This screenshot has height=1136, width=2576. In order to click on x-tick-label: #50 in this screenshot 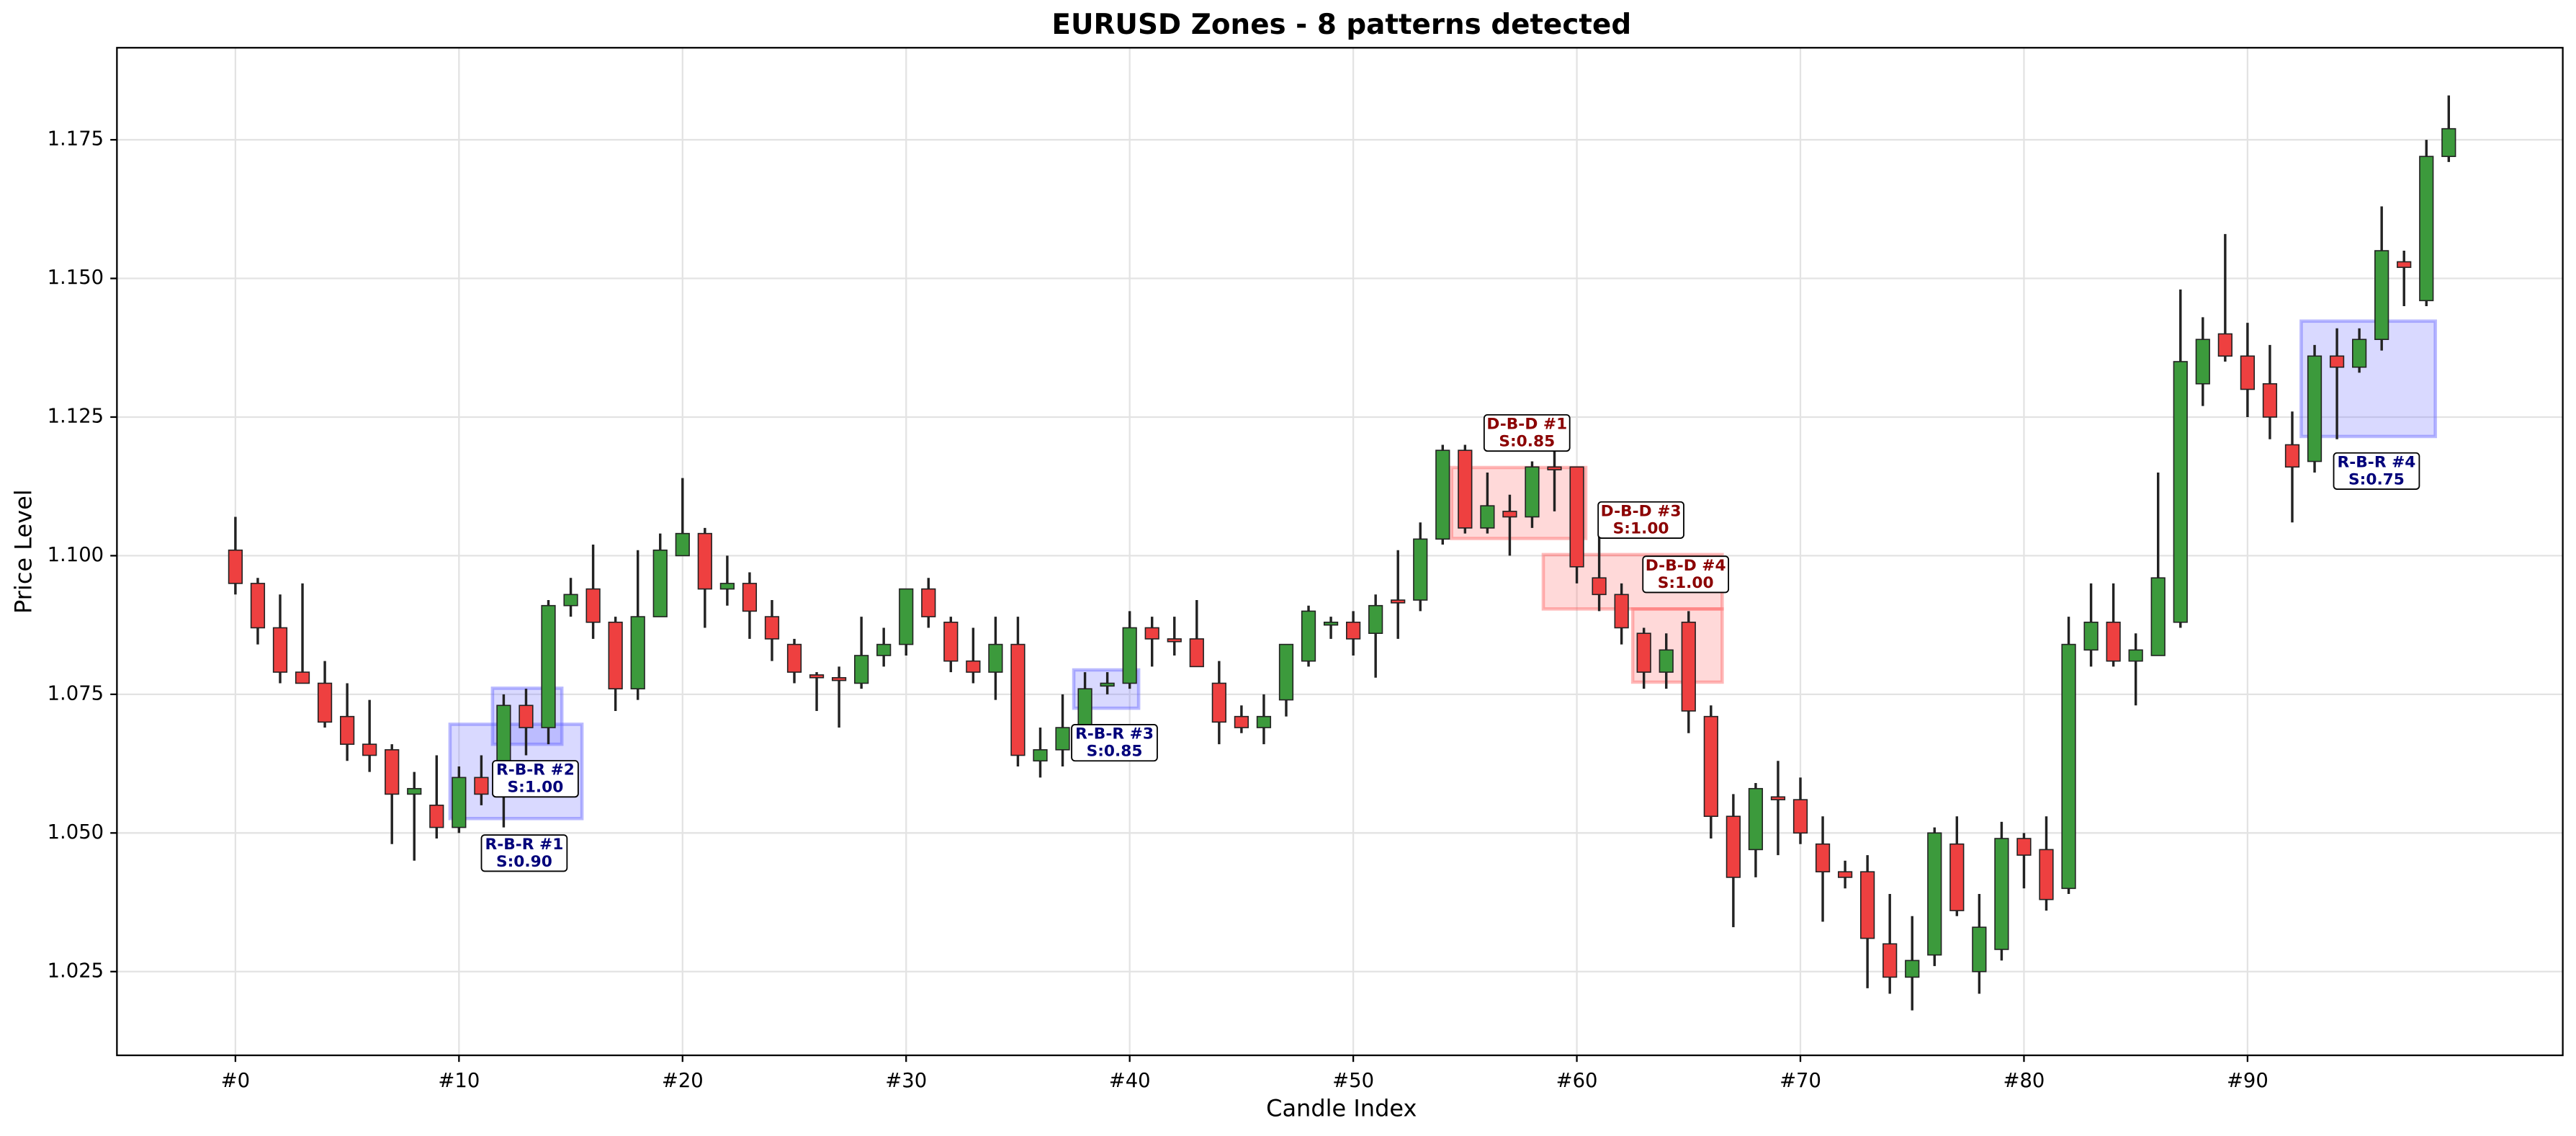, I will do `click(1353, 1081)`.